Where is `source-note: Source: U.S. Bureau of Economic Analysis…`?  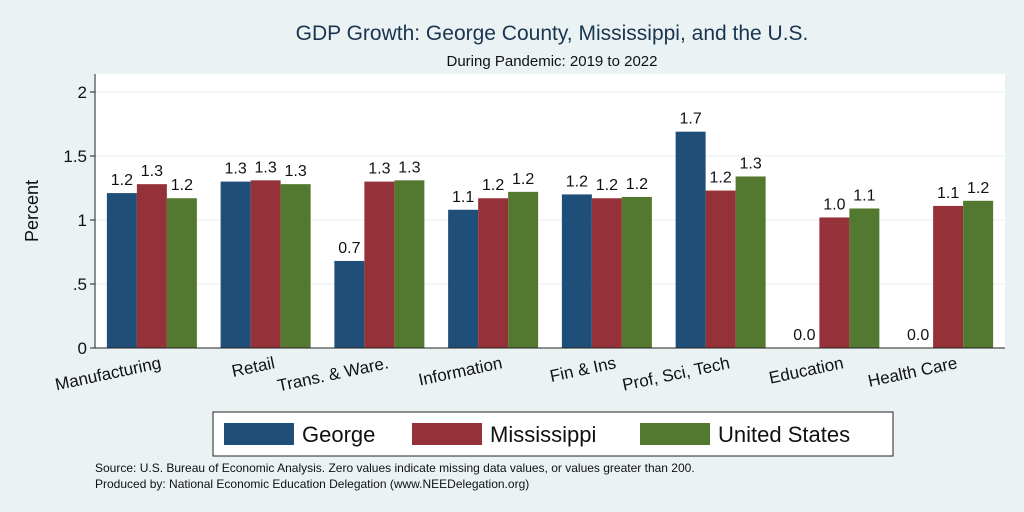
source-note: Source: U.S. Bureau of Economic Analysis… is located at coordinates (395, 468).